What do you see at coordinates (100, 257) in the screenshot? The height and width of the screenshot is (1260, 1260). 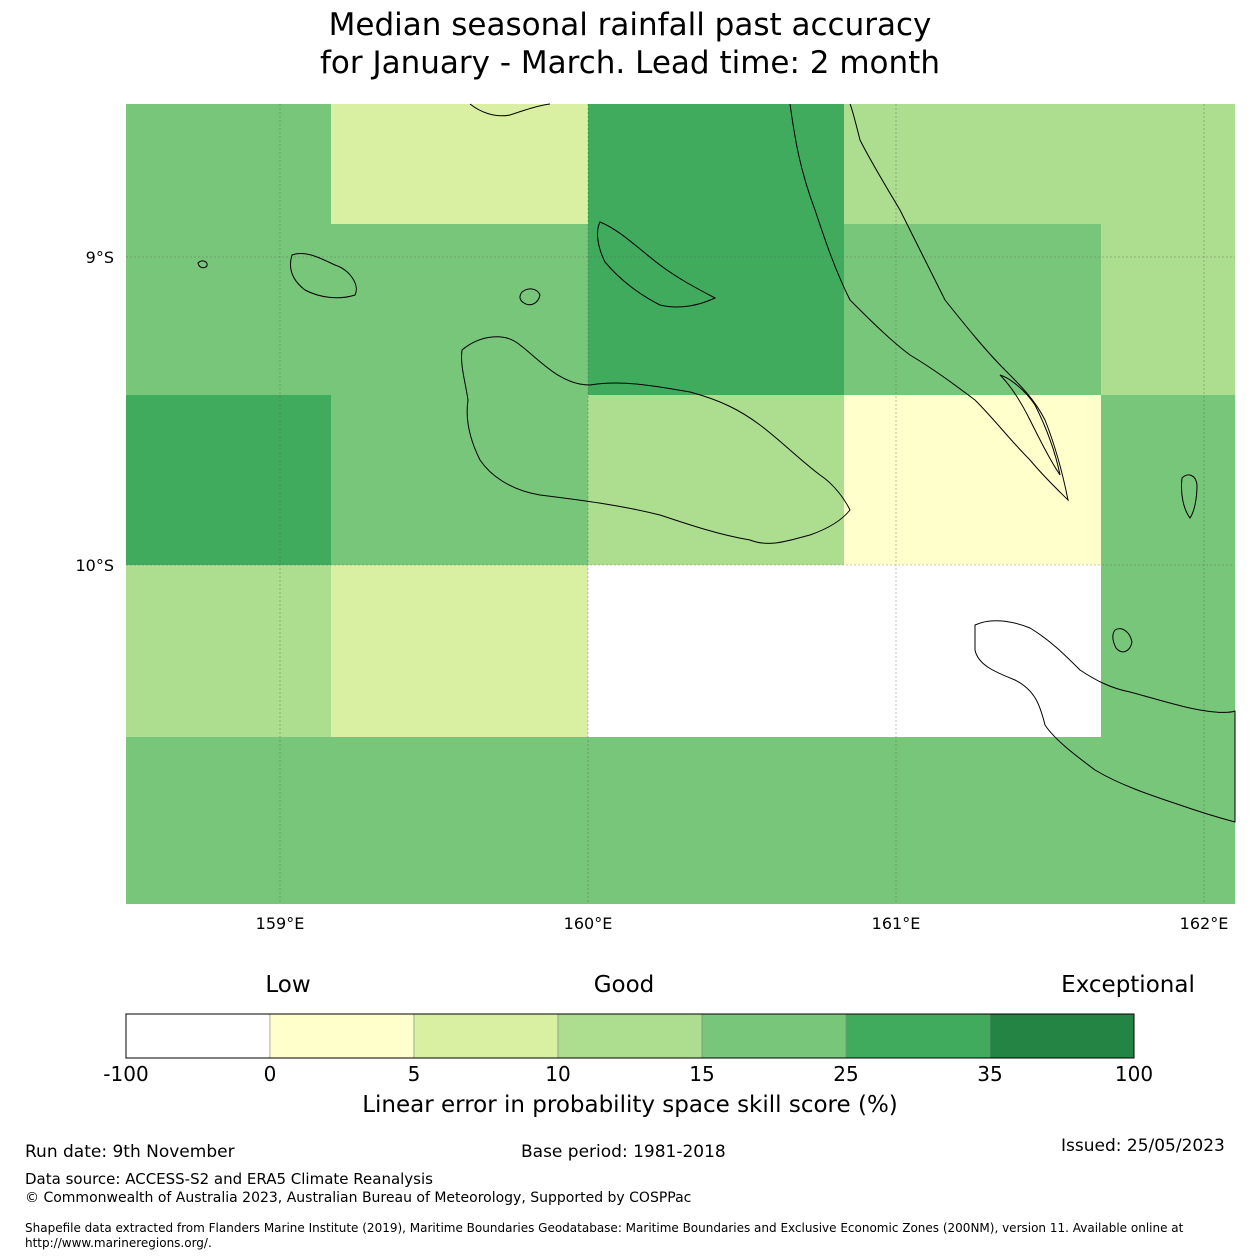 I see `lat-label-9s: 9°S` at bounding box center [100, 257].